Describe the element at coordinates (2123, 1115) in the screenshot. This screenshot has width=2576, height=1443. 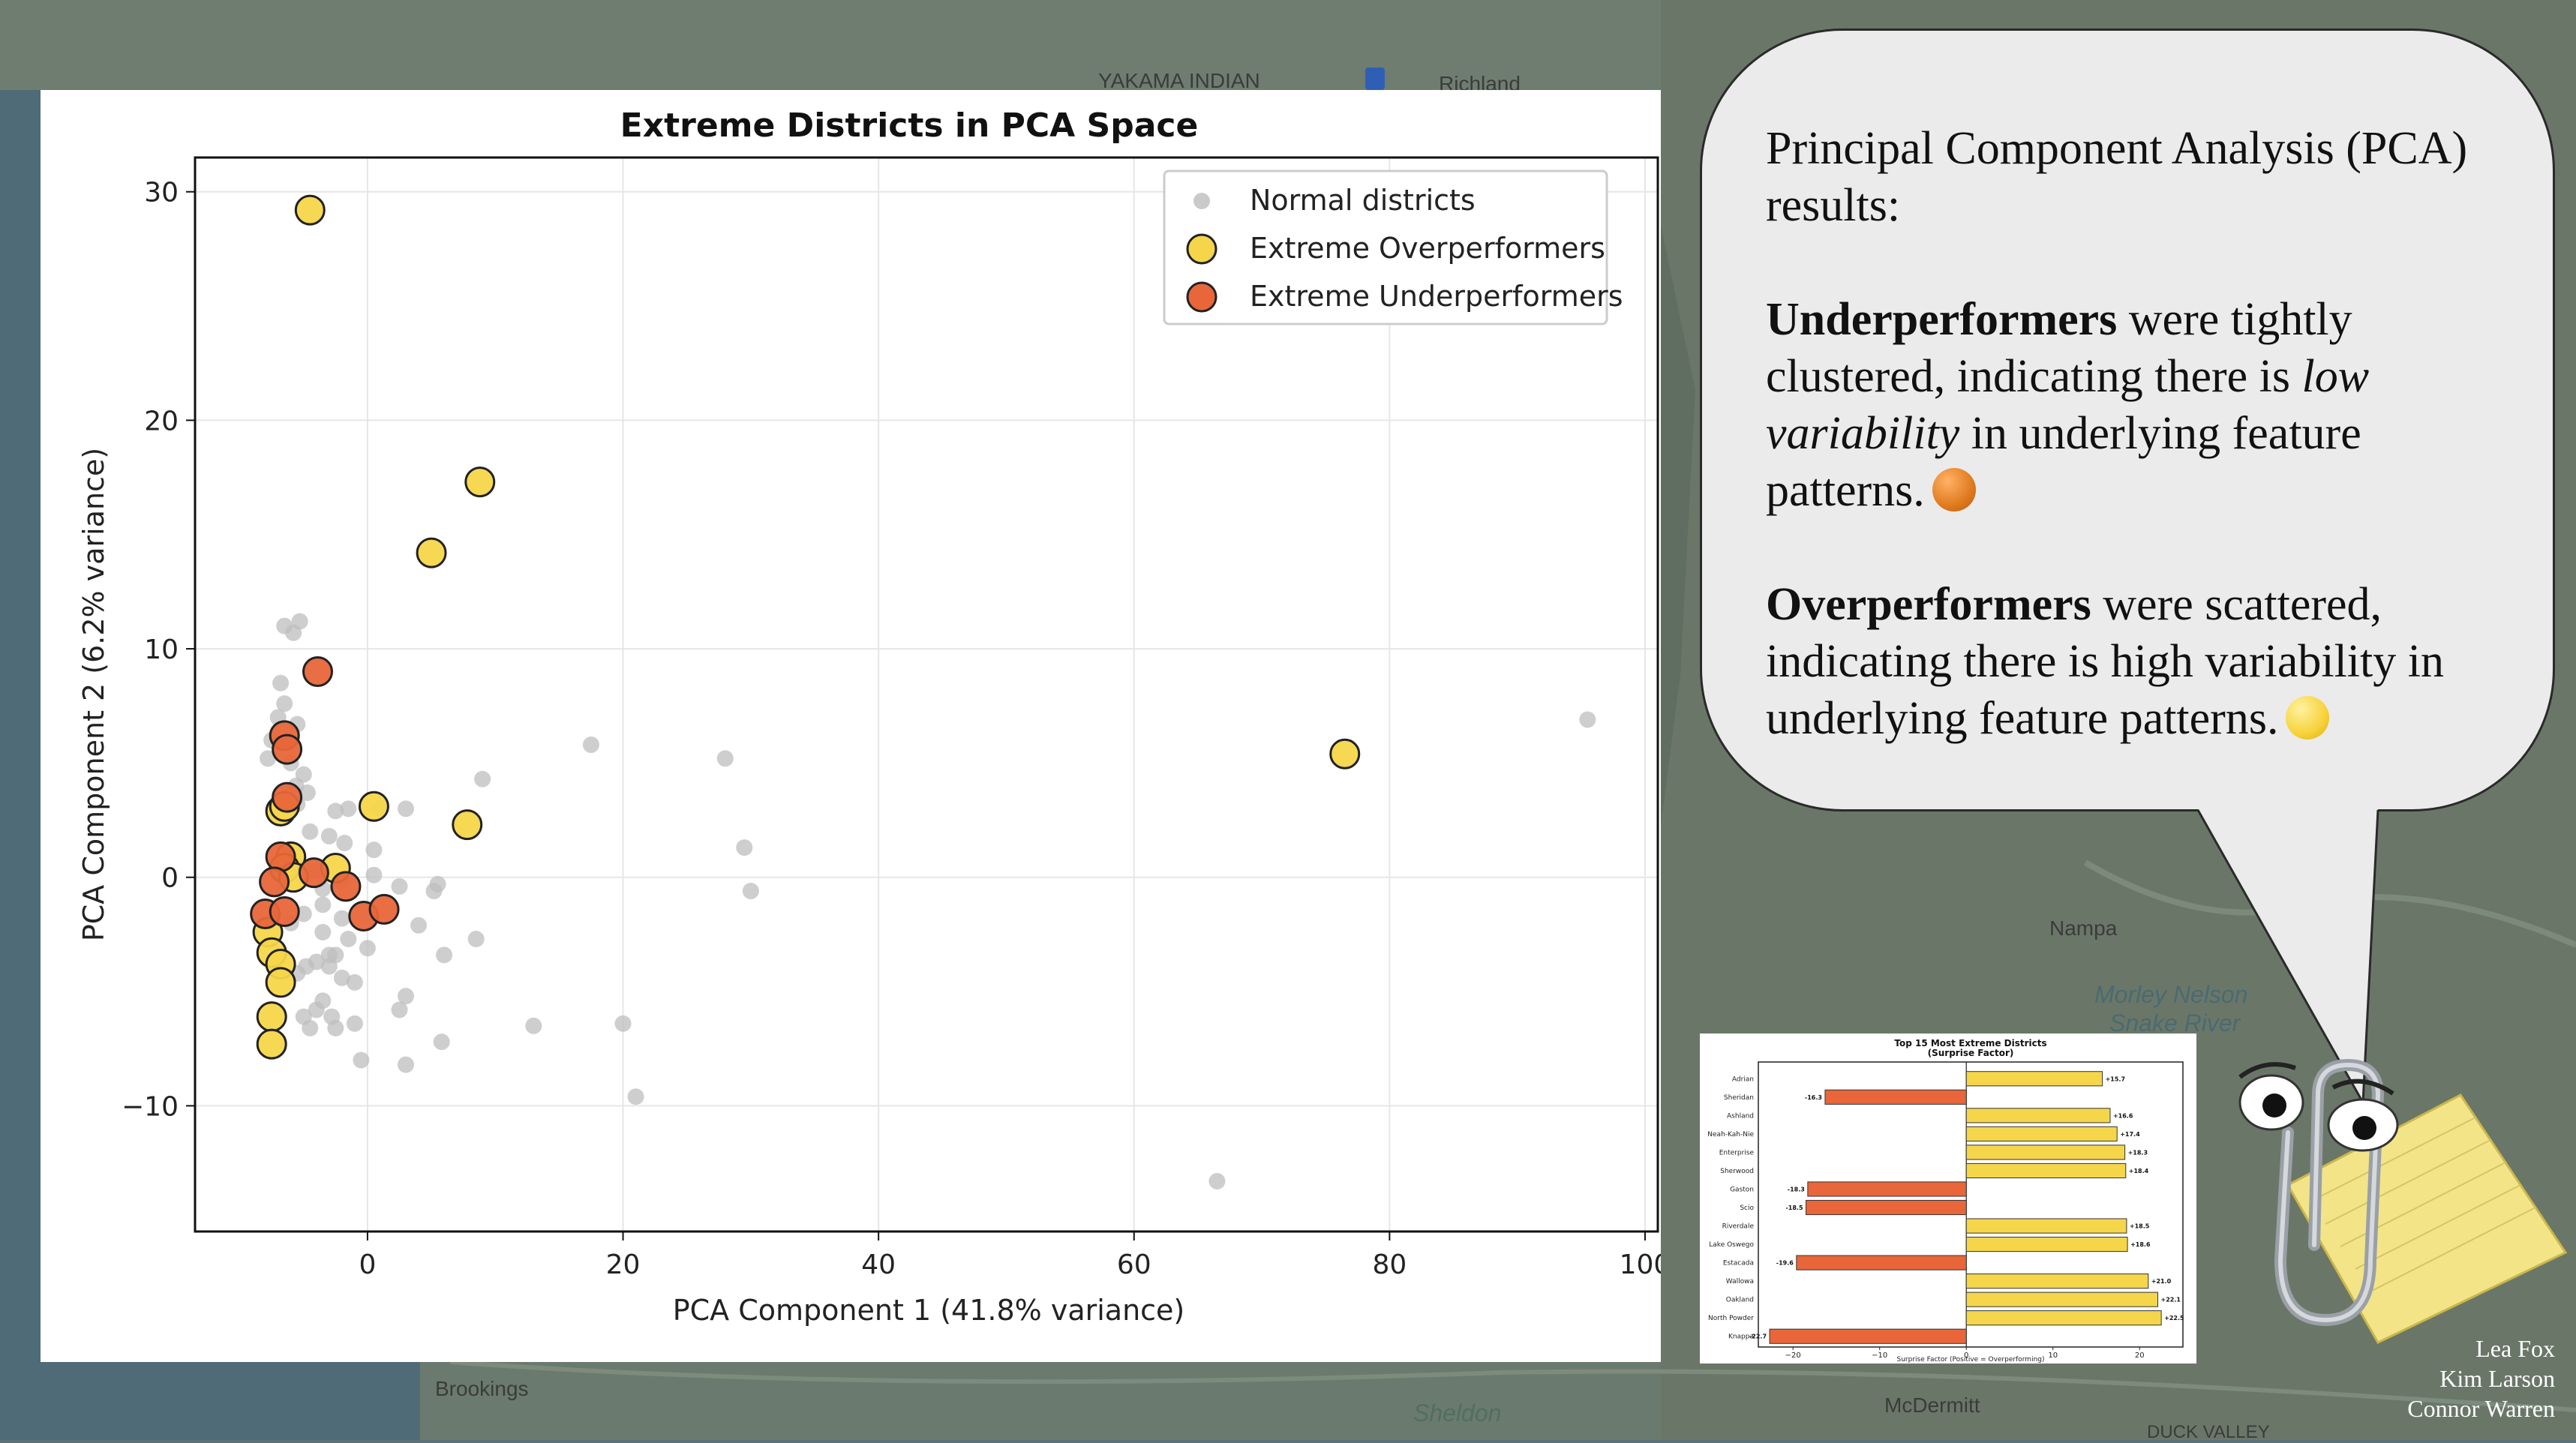
I see `bar-value-label: +16.6` at that location.